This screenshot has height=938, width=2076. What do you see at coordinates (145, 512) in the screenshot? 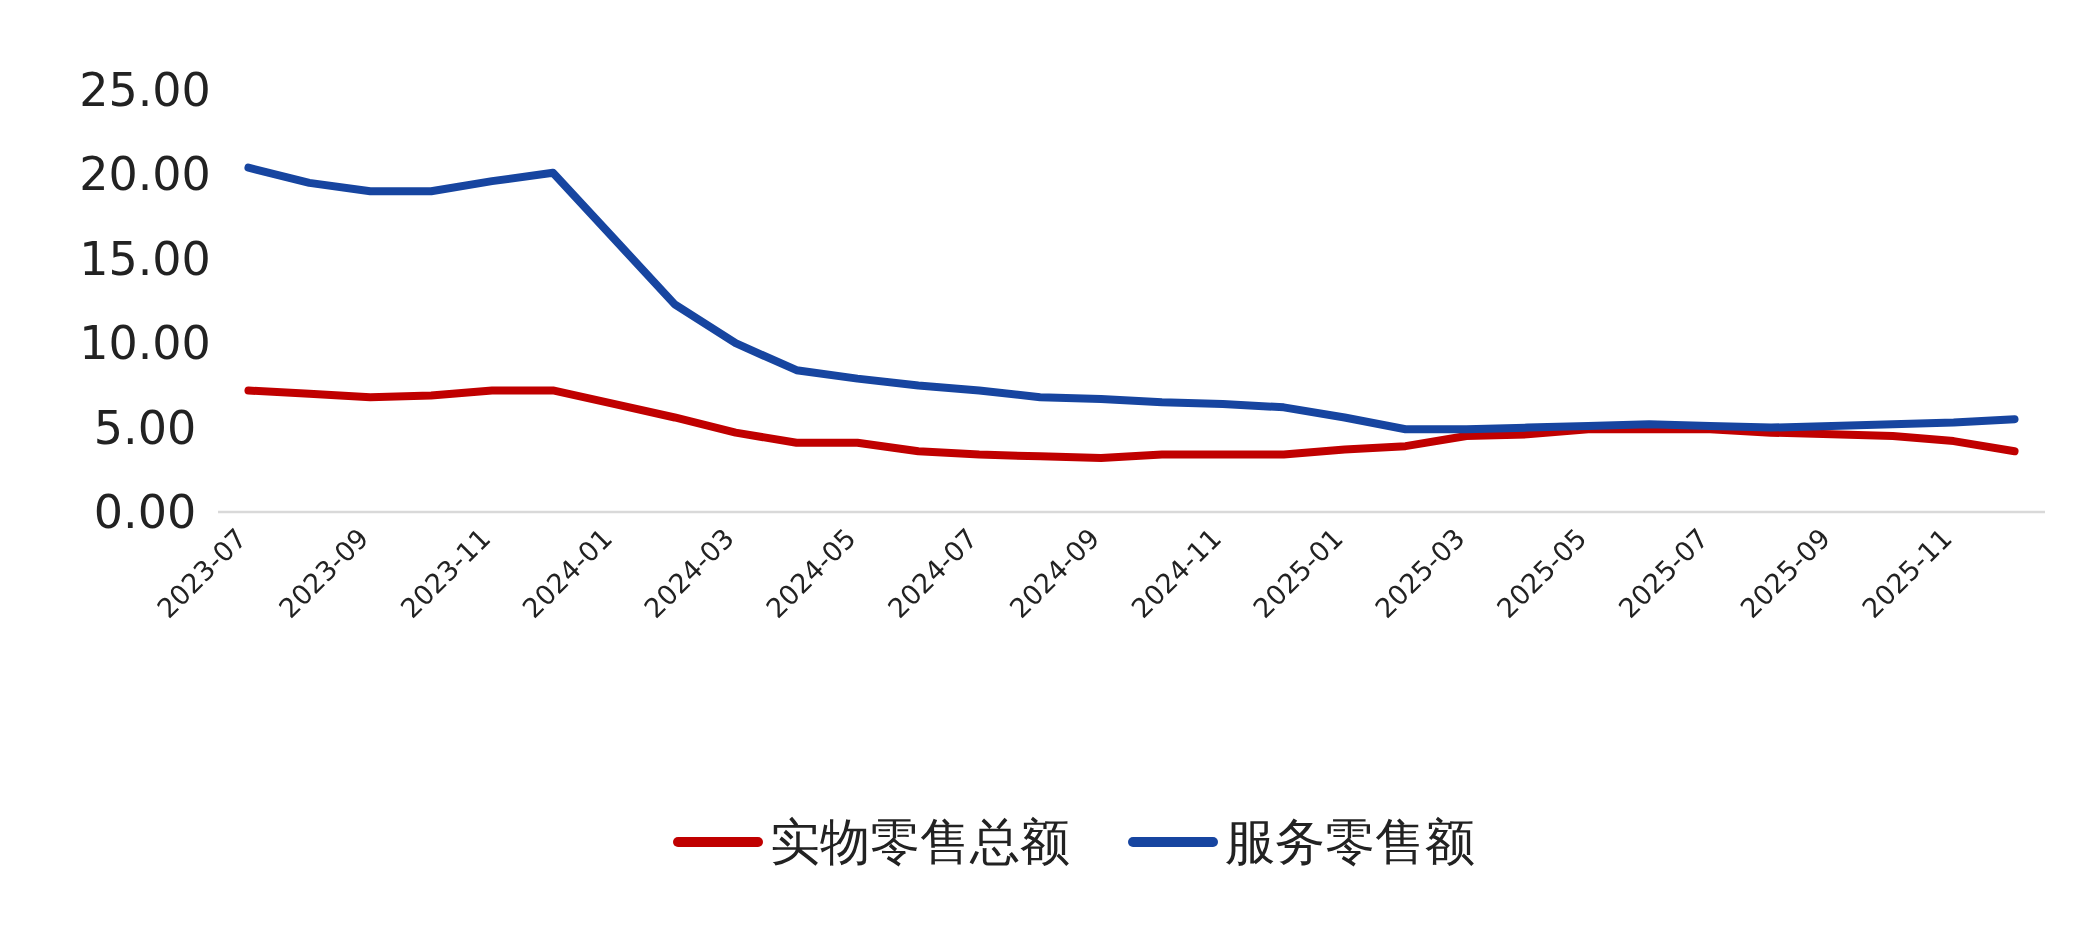
I see `y-tick-label: 0.00` at bounding box center [145, 512].